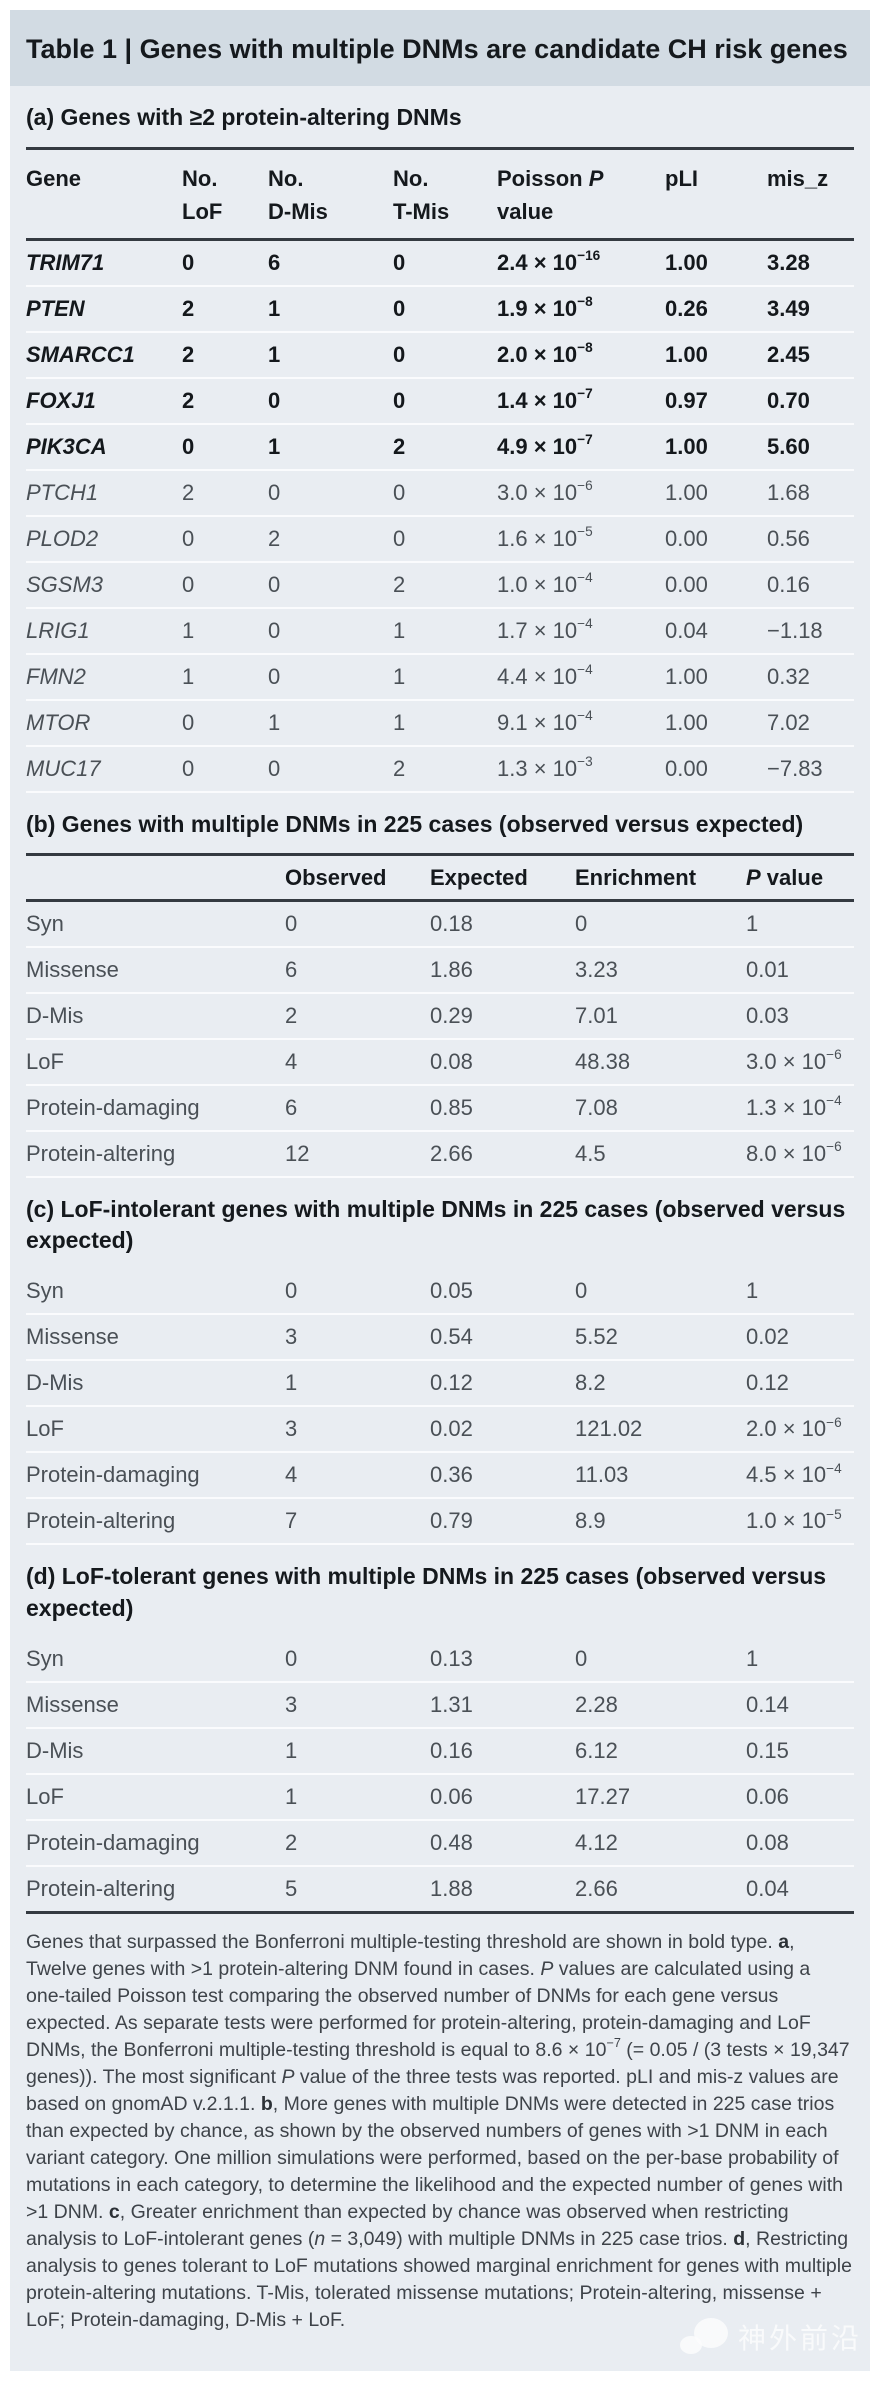 Image resolution: width=880 pixels, height=2381 pixels. What do you see at coordinates (291, 1107) in the screenshot?
I see `observed-cell: 6` at bounding box center [291, 1107].